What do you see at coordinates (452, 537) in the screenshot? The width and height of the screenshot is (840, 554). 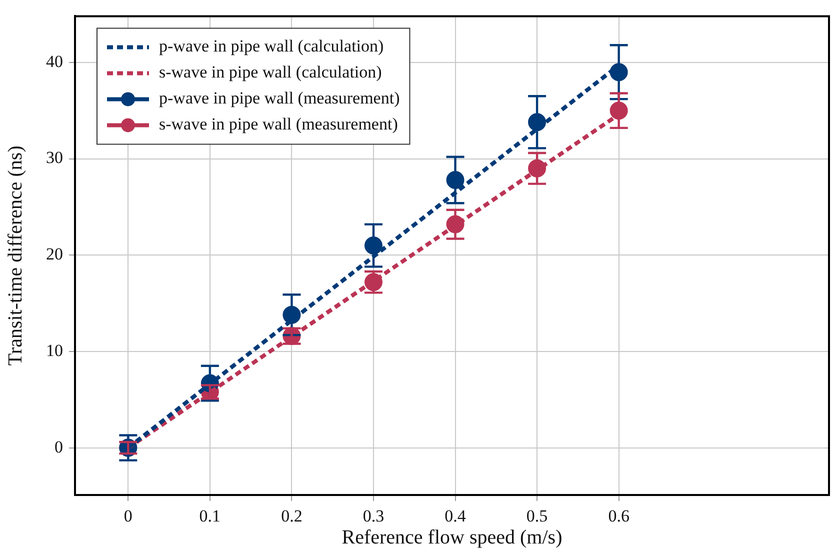 I see `x-axis-title: Reference flow speed (m/s)` at bounding box center [452, 537].